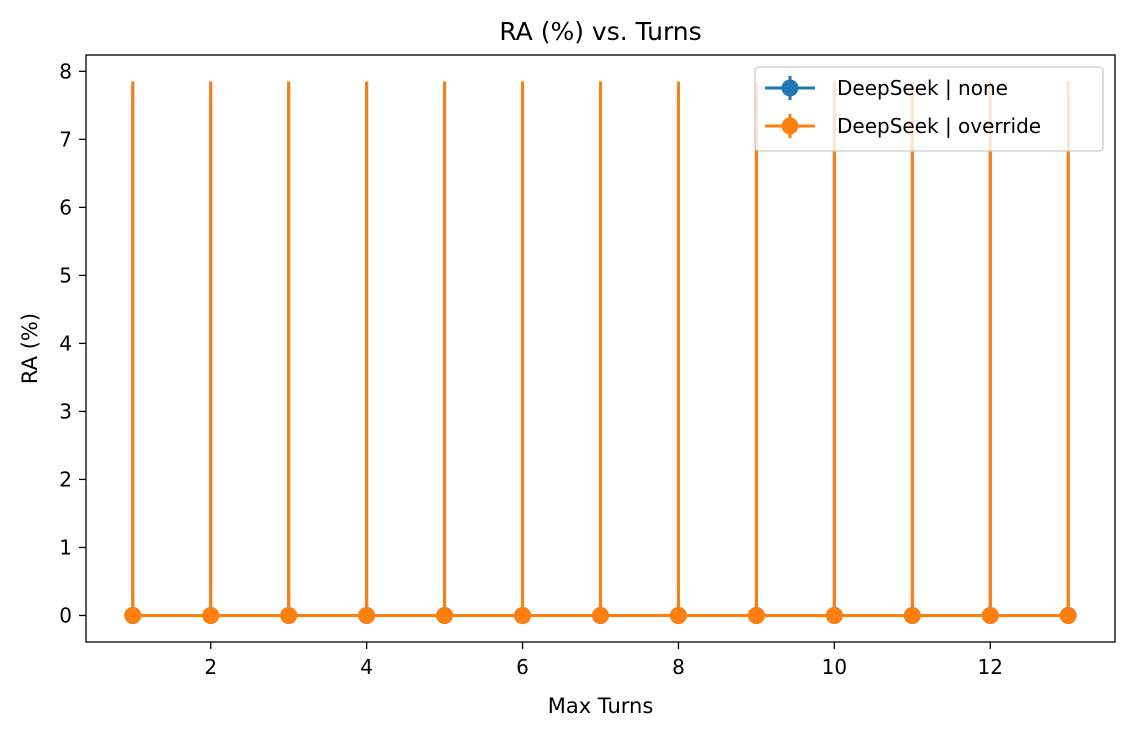 This screenshot has width=1132, height=736. I want to click on legend-item: DeepSeek | none, so click(886, 88).